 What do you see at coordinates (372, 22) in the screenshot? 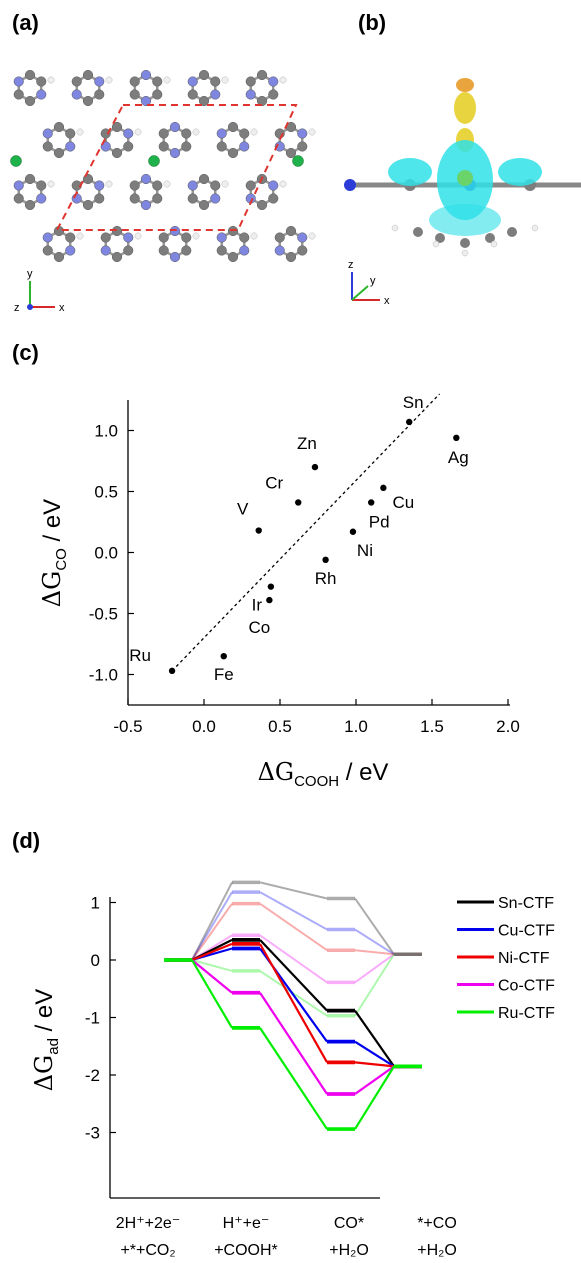
I see `panel-label-b: (b)` at bounding box center [372, 22].